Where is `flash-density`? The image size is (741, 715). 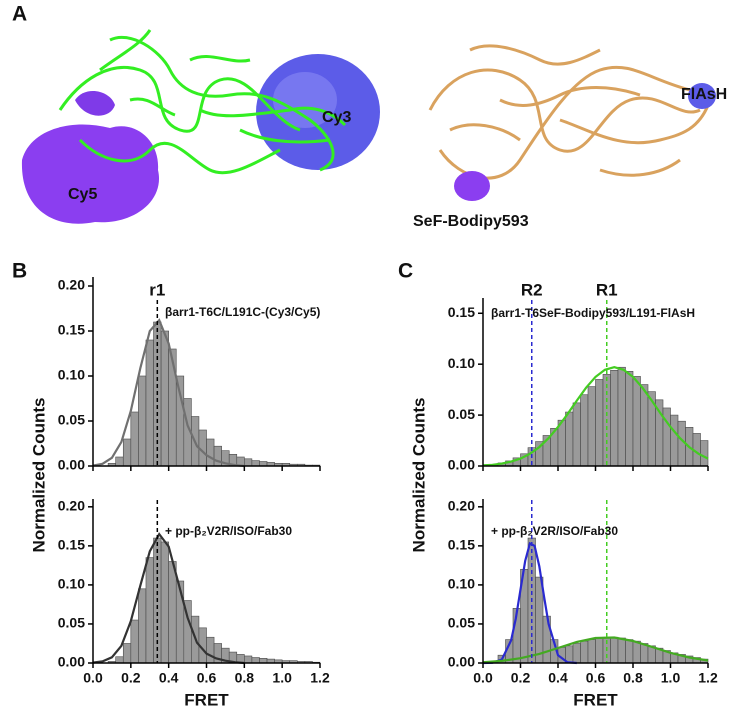
flash-density is located at coordinates (702, 96).